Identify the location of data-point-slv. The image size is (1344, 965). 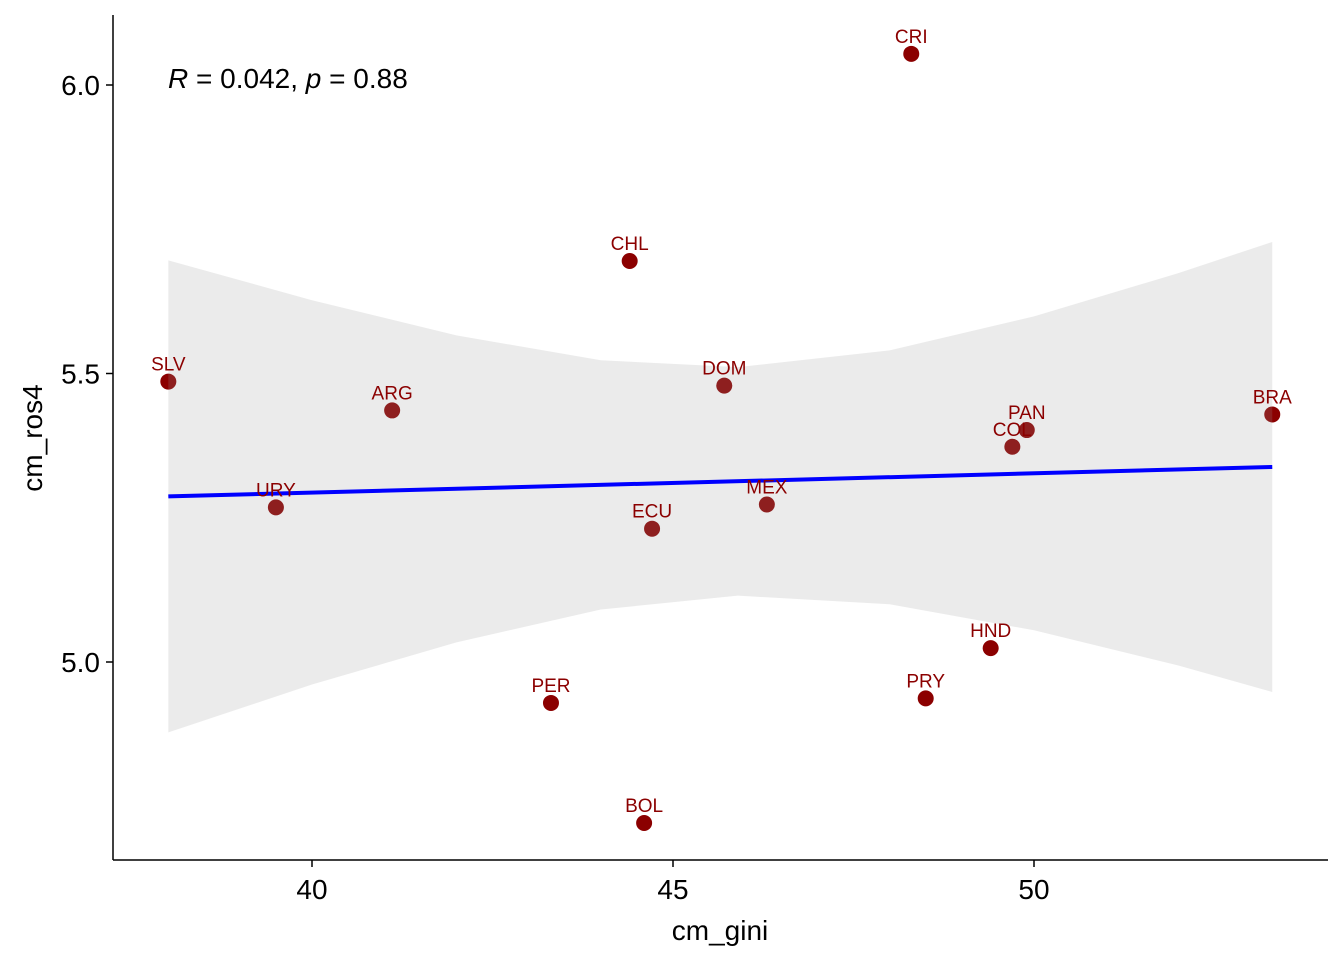
(168, 381).